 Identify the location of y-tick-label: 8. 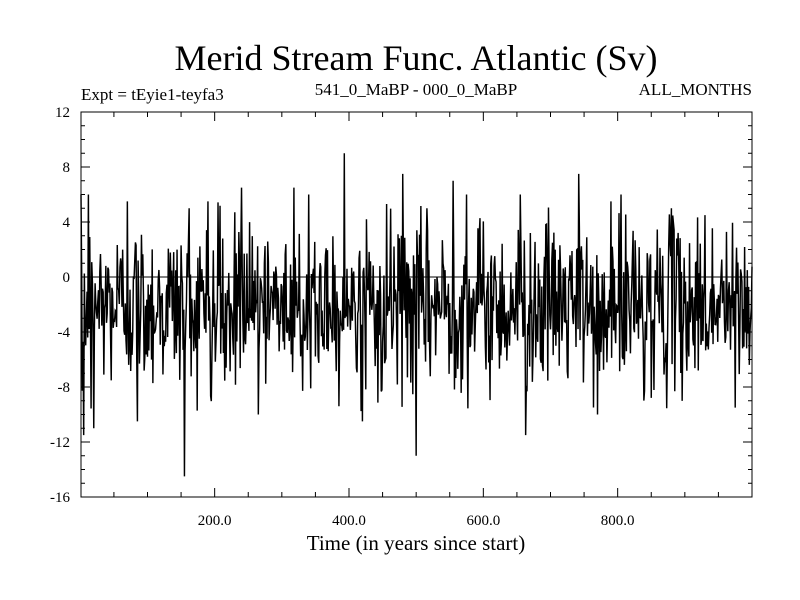
(67, 168).